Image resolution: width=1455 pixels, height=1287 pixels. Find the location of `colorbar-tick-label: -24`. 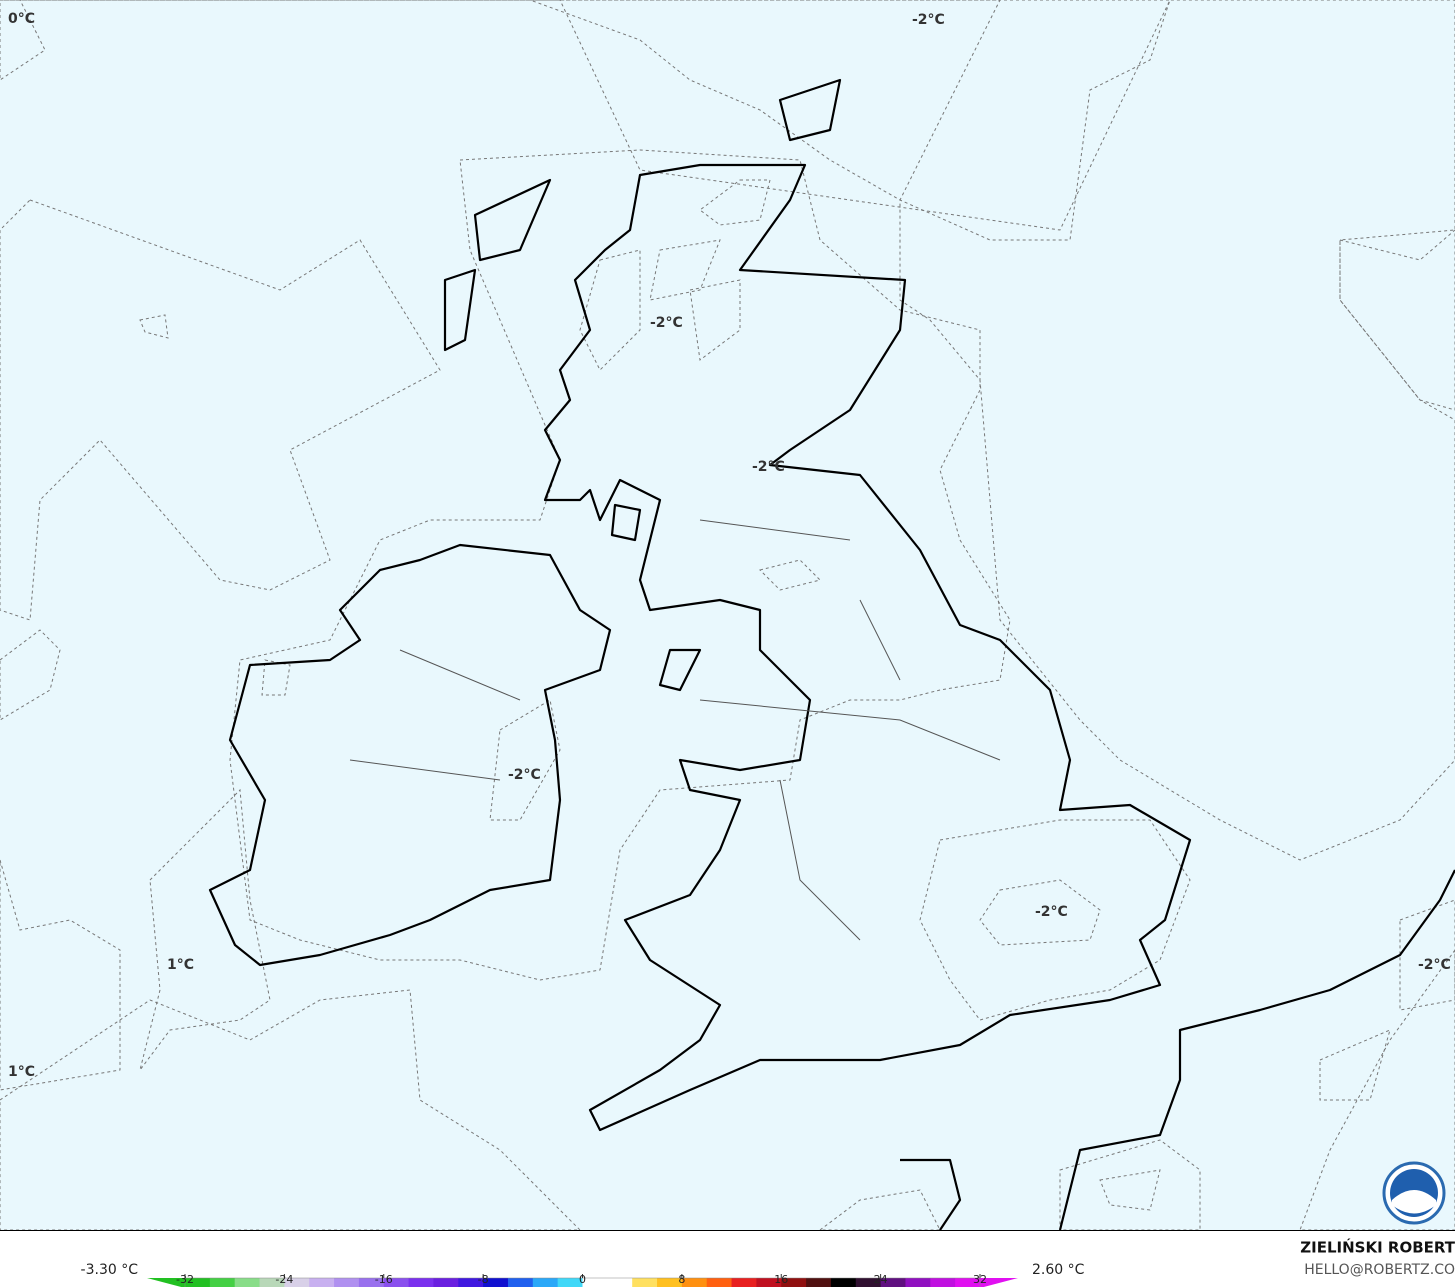

colorbar-tick-label: -24 is located at coordinates (284, 1279).